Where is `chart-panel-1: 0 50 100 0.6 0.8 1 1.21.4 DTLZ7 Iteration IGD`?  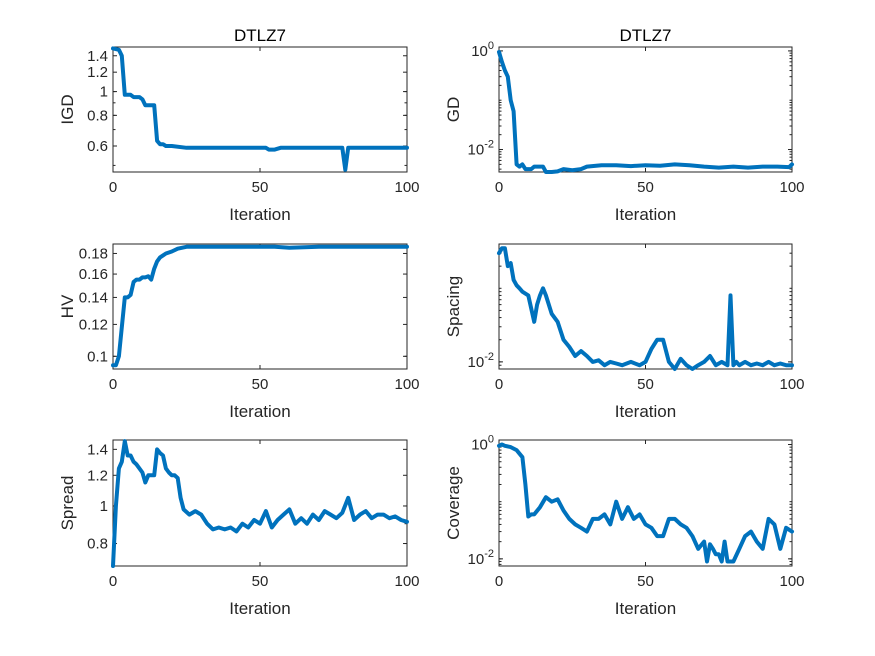
chart-panel-1: 0 50 100 0.6 0.8 1 1.21.4 DTLZ7 Iteration IGD is located at coordinates (239, 125).